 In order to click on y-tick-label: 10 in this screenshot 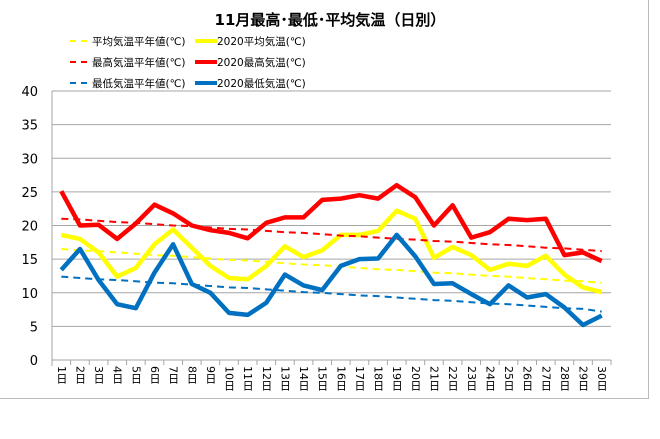, I will do `click(29, 294)`.